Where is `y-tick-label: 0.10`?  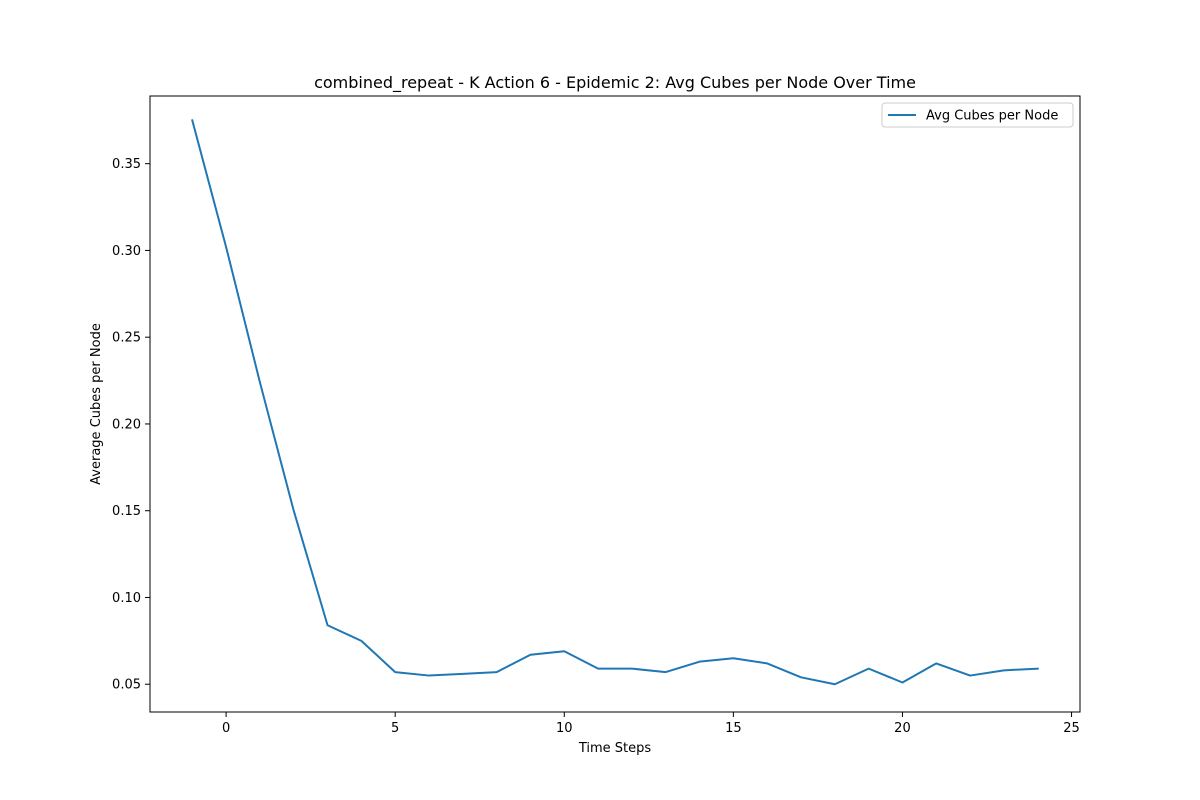 y-tick-label: 0.10 is located at coordinates (126, 598).